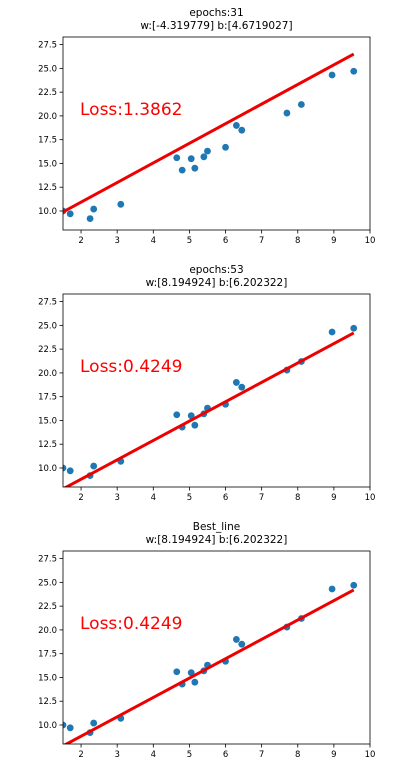 Image resolution: width=407 pixels, height=771 pixels. Describe the element at coordinates (216, 13) in the screenshot. I see `chart-title: epochs:31` at that location.